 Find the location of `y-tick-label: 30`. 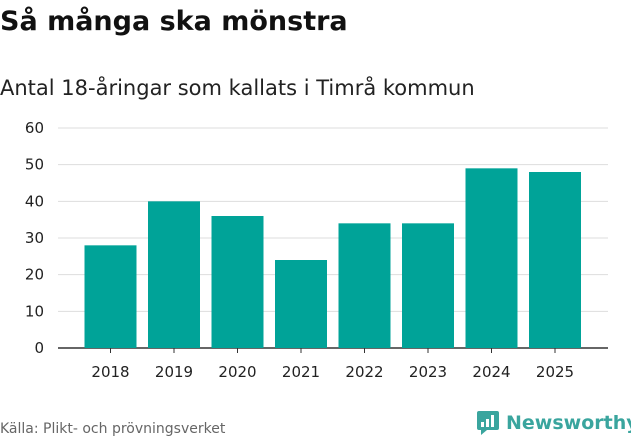

y-tick-label: 30 is located at coordinates (34, 238).